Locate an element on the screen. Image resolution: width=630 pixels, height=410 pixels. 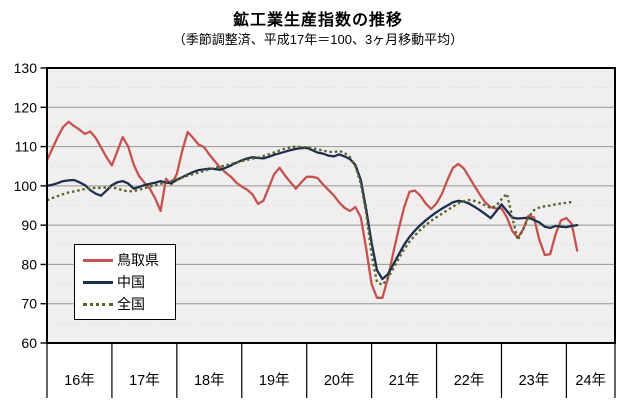
legend-label-zenkoku: 全国 is located at coordinates (131, 304).